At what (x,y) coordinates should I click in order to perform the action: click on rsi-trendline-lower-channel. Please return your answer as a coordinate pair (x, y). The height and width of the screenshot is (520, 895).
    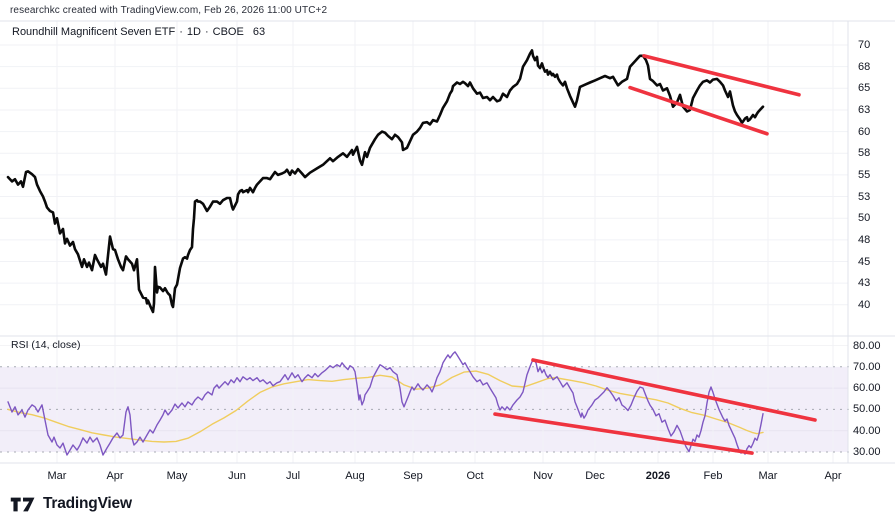
    Looking at the image, I should click on (623, 433).